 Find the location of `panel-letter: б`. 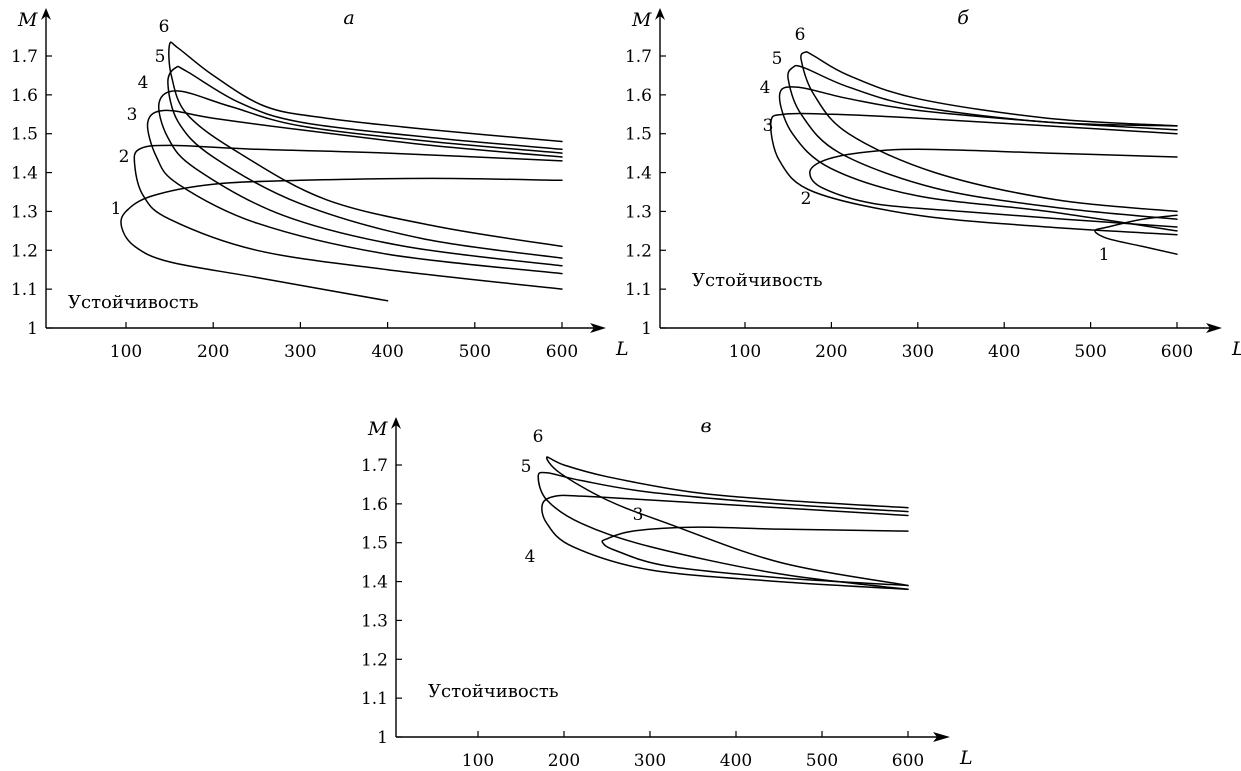

panel-letter: б is located at coordinates (963, 18).